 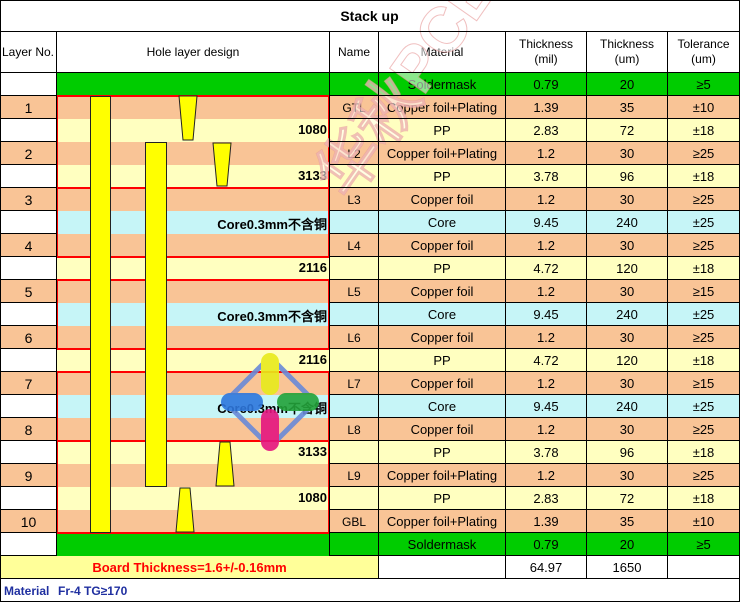 What do you see at coordinates (442, 84) in the screenshot?
I see `material-cell: Soldermask` at bounding box center [442, 84].